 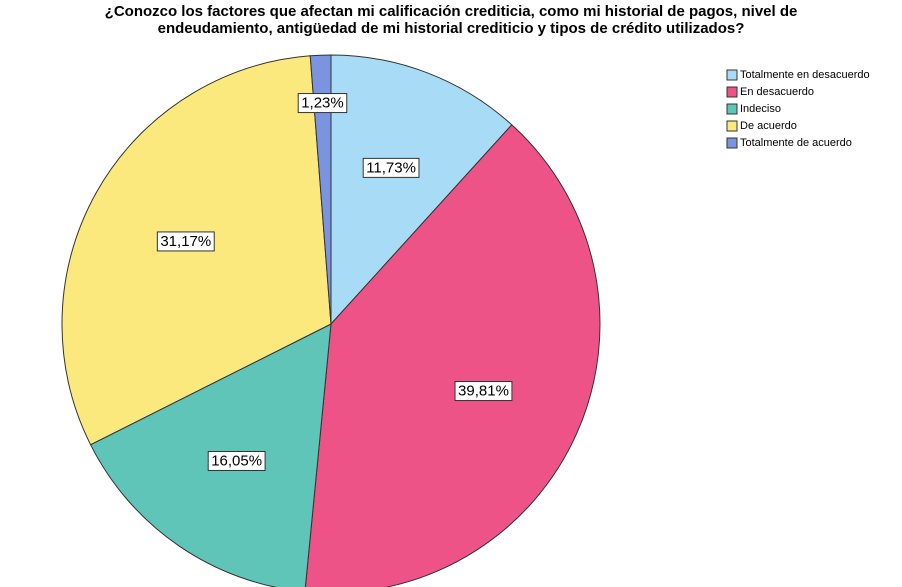 I want to click on value-label: 11,73%, so click(x=391, y=167).